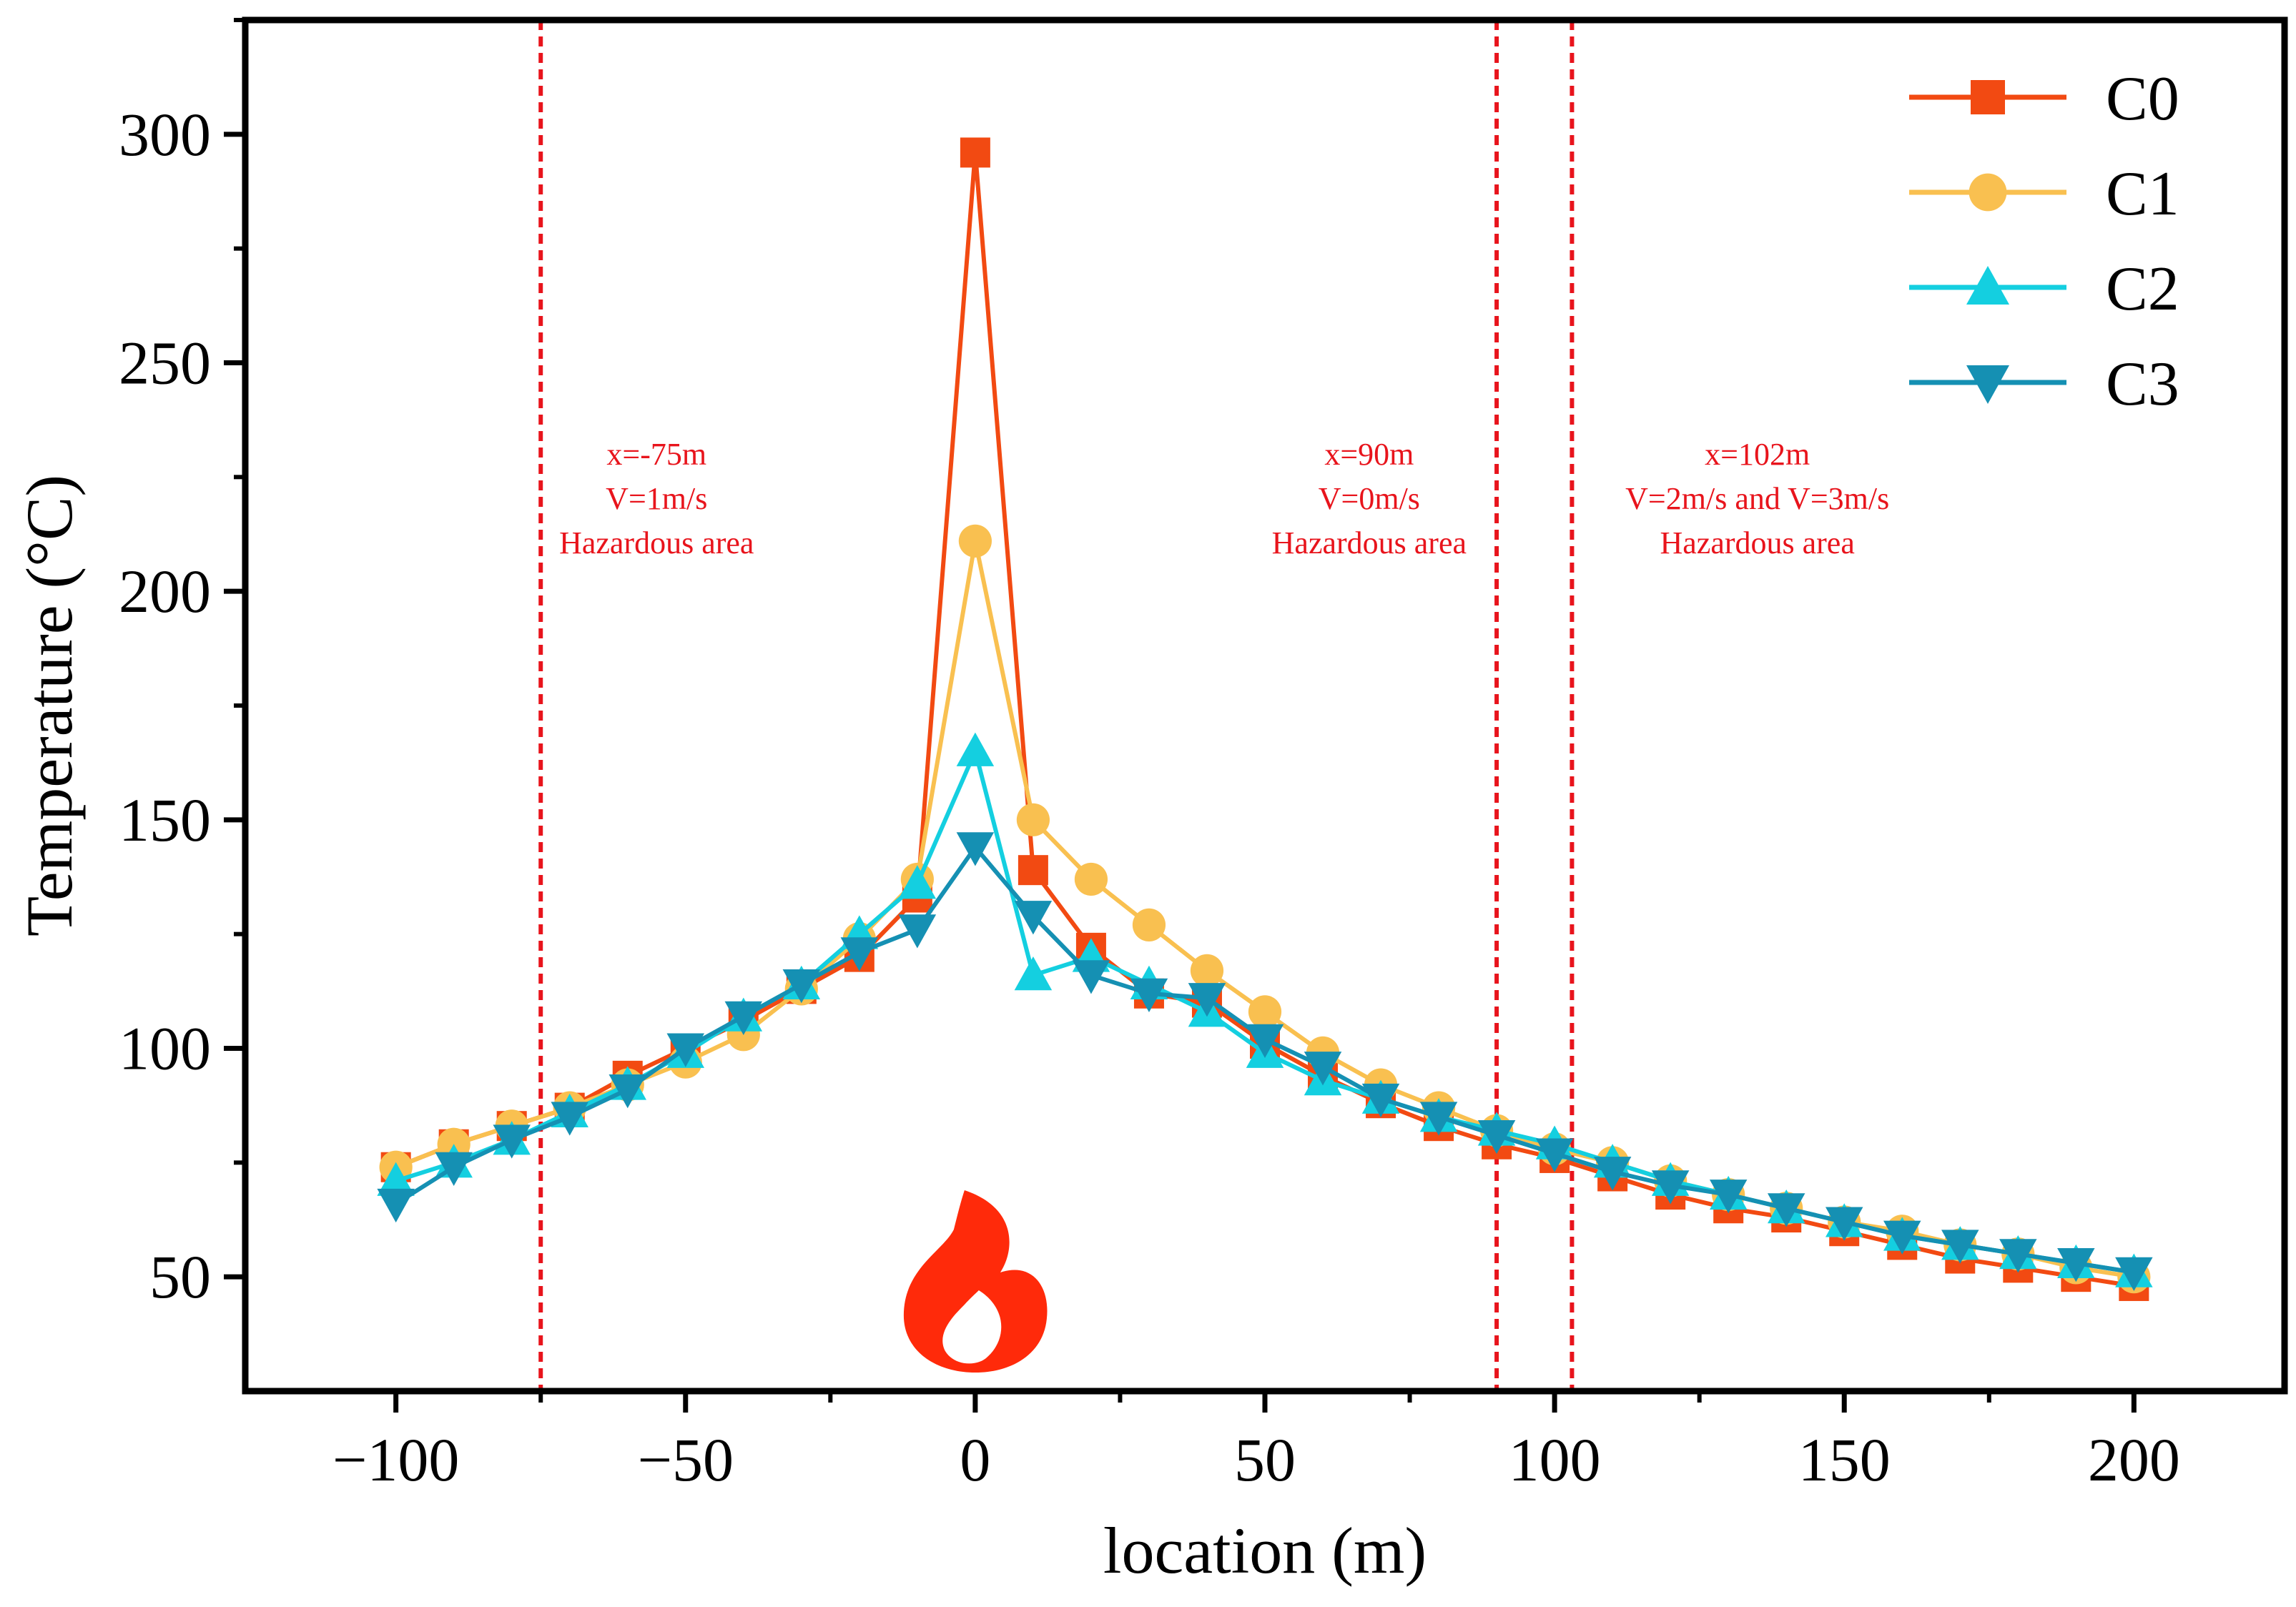  What do you see at coordinates (165, 820) in the screenshot?
I see `y-tick-label: 150` at bounding box center [165, 820].